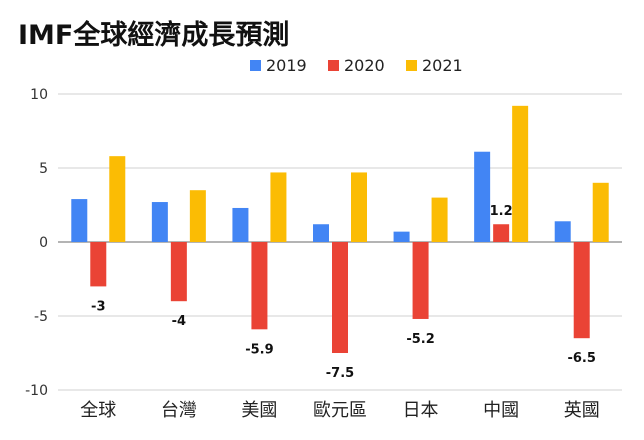 The image size is (644, 440). What do you see at coordinates (340, 373) in the screenshot?
I see `data-label: -7.5` at bounding box center [340, 373].